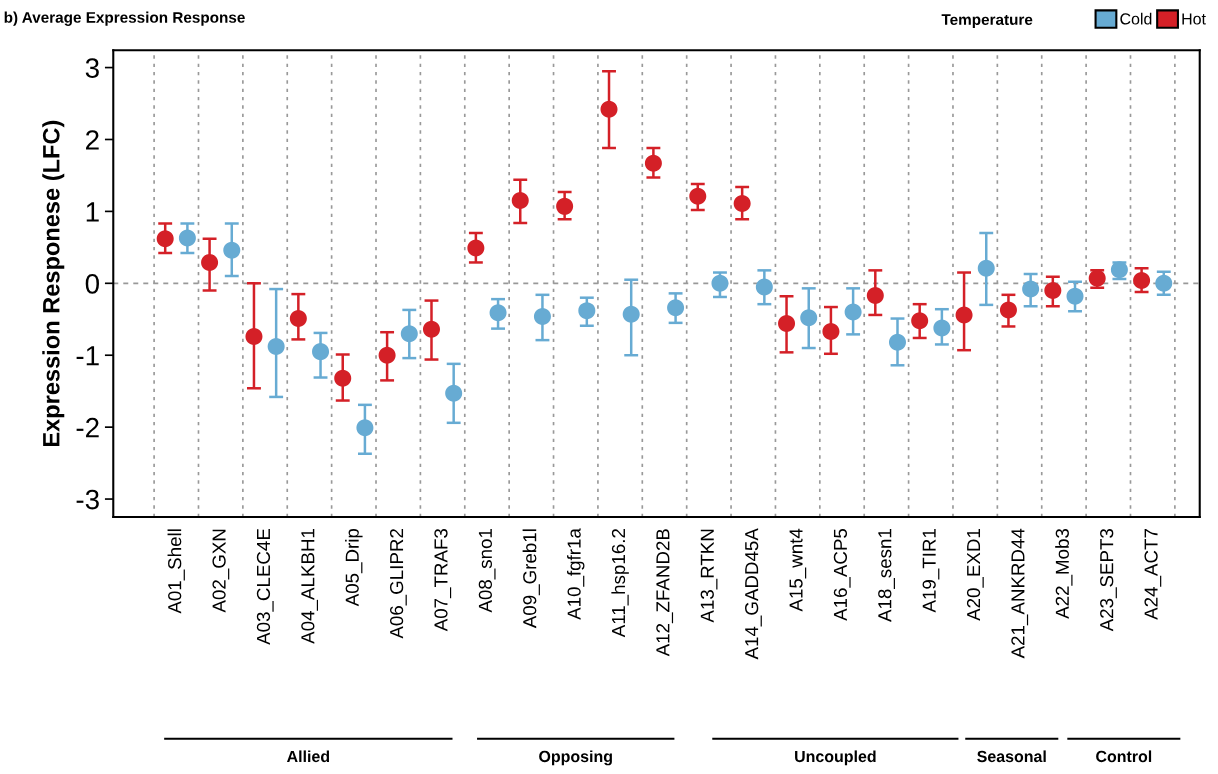 Image resolution: width=1218 pixels, height=774 pixels. What do you see at coordinates (124, 18) in the screenshot?
I see `chart-title: b) Average Expression Response` at bounding box center [124, 18].